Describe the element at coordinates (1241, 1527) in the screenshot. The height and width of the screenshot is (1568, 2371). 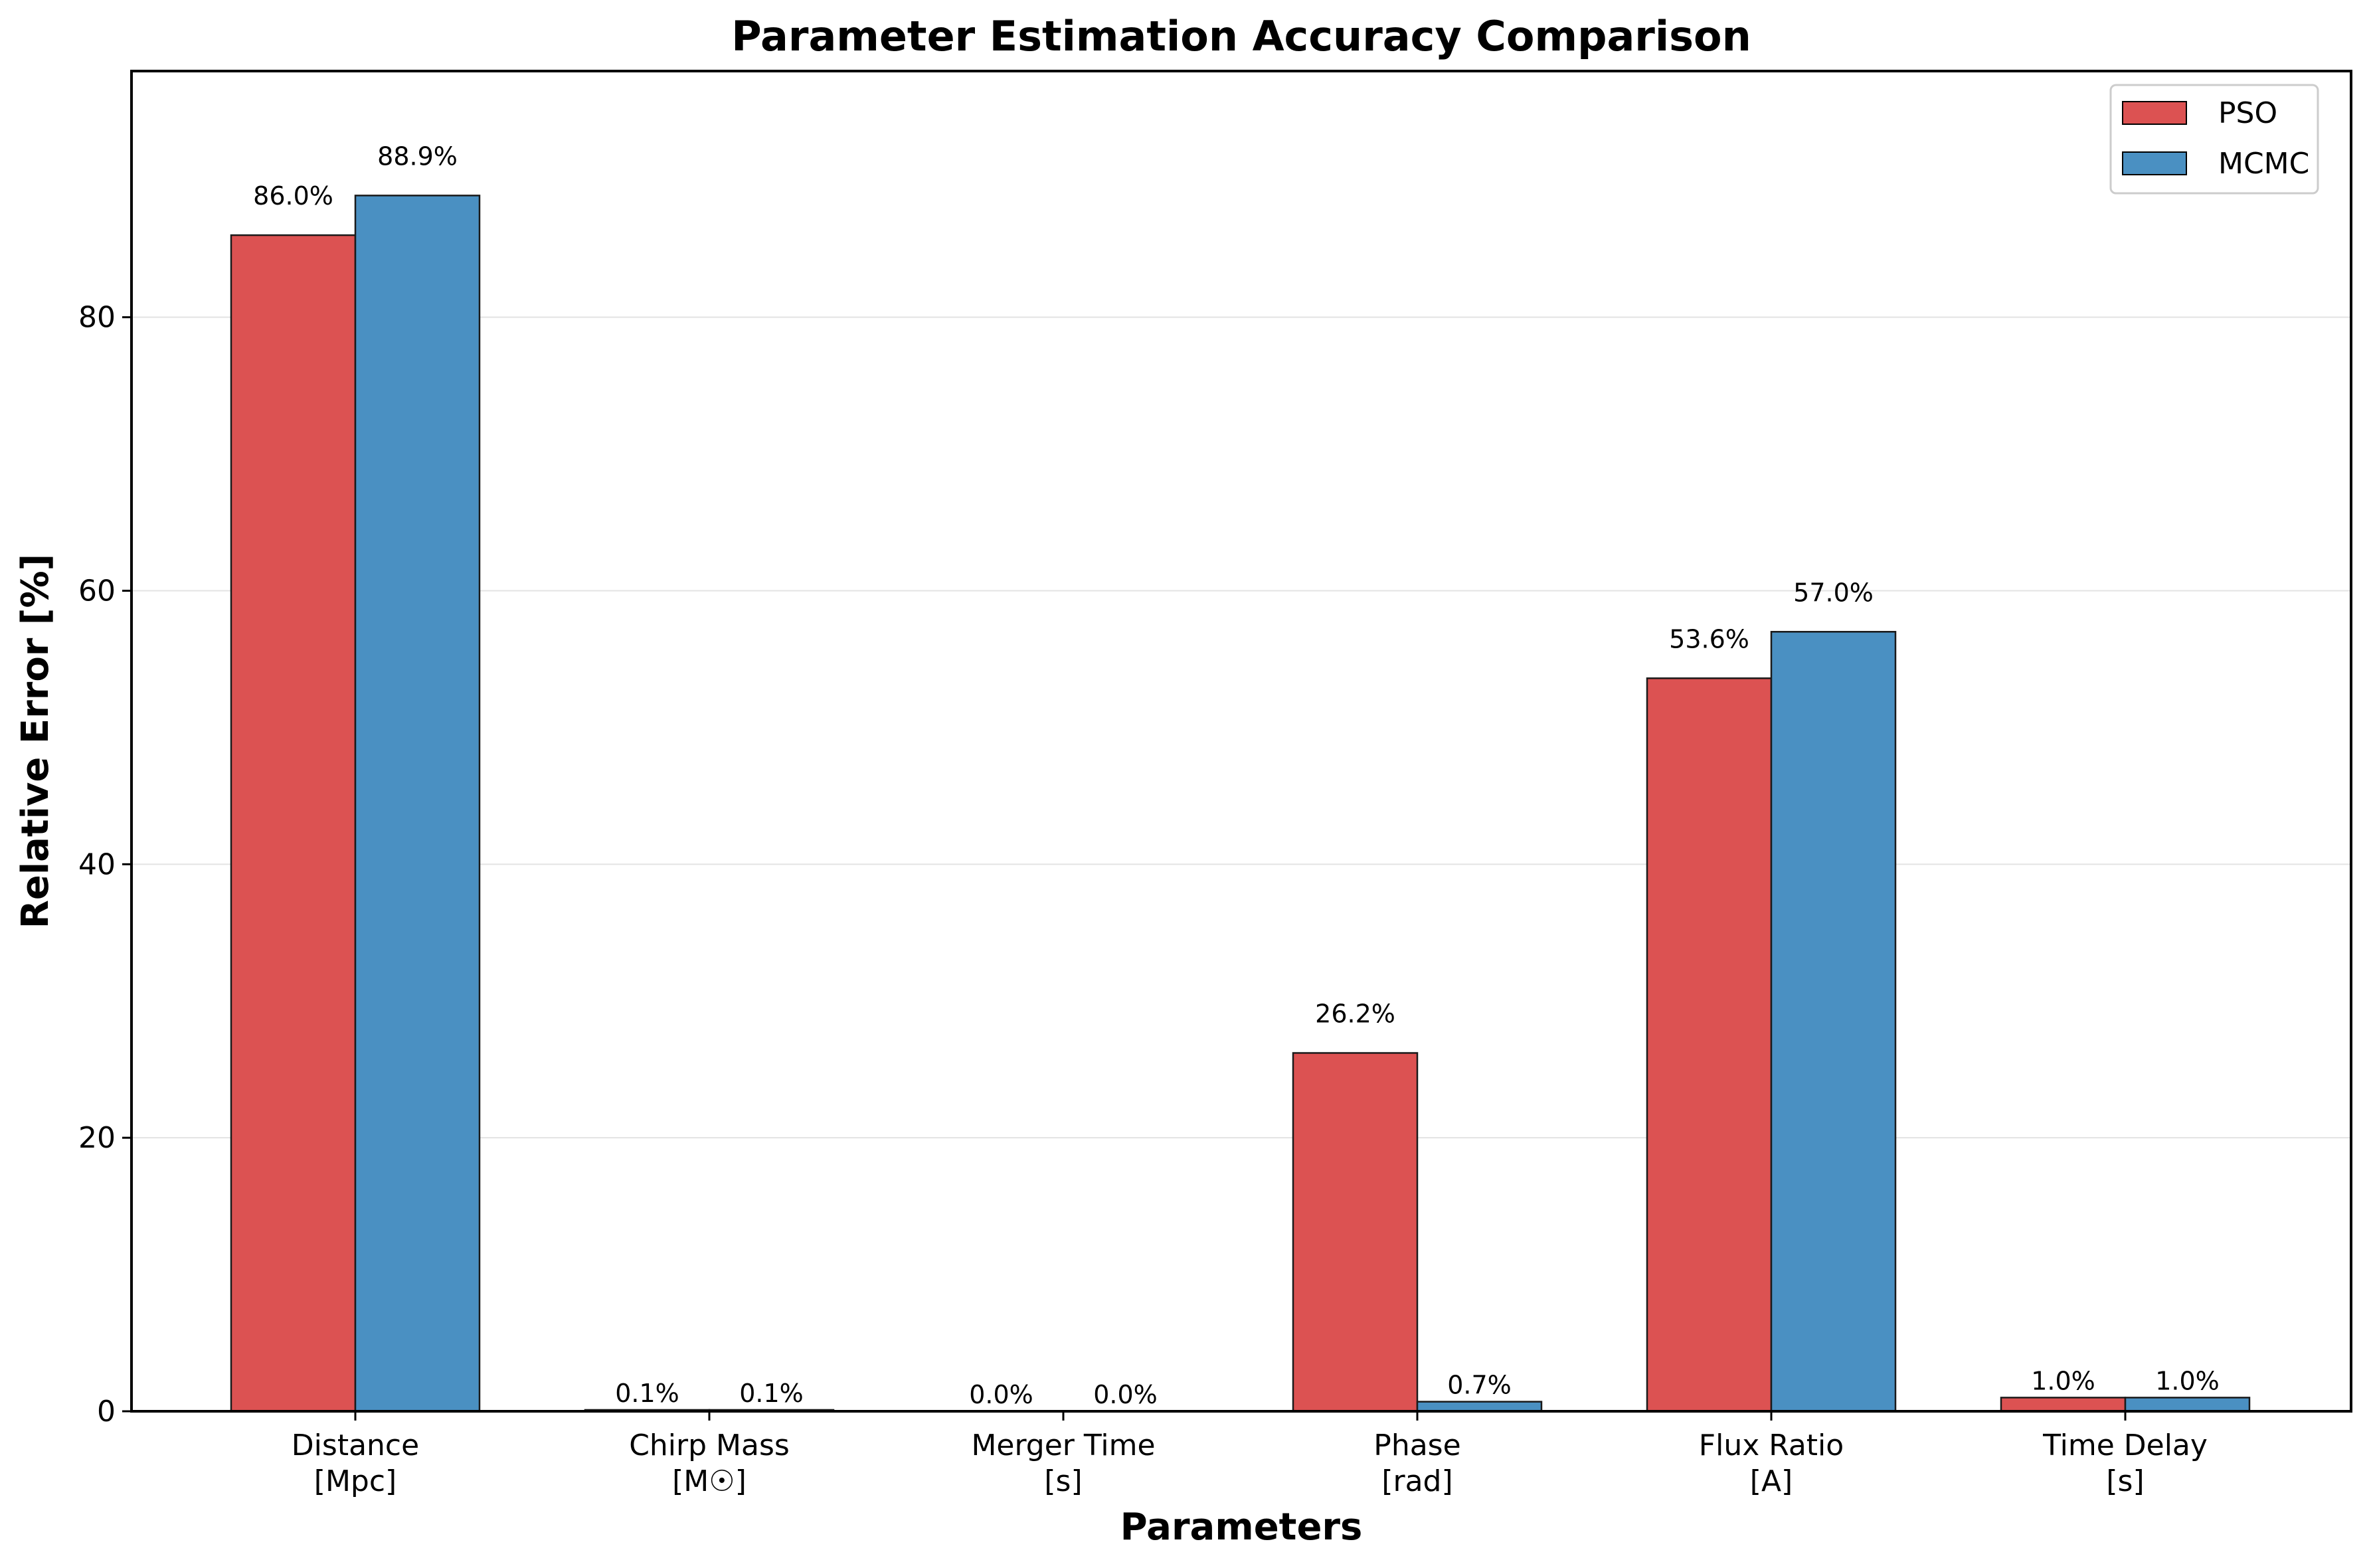
I see `x-axis-label: Parameters` at that location.